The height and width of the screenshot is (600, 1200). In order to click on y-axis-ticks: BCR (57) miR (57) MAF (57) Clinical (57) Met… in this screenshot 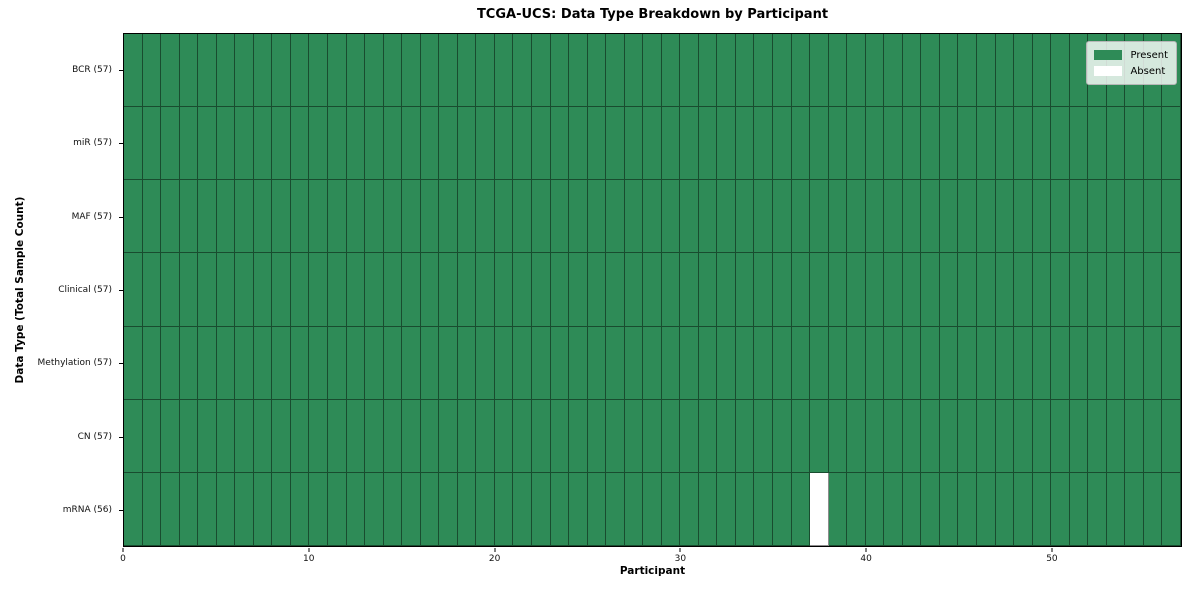, I will do `click(61, 290)`.